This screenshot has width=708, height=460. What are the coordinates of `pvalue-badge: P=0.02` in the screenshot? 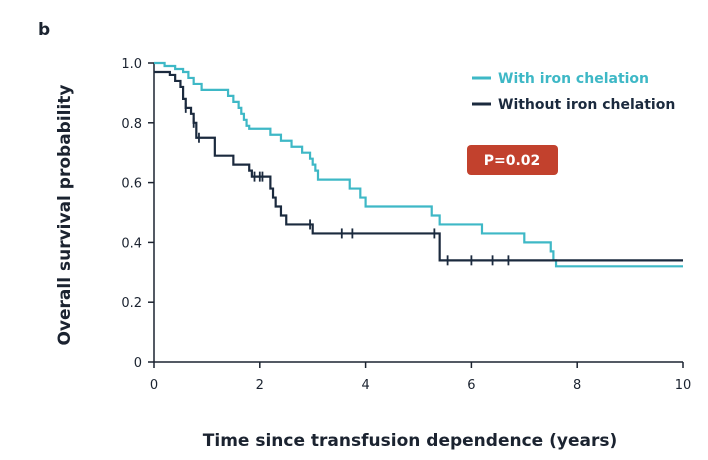 It's located at (512, 160).